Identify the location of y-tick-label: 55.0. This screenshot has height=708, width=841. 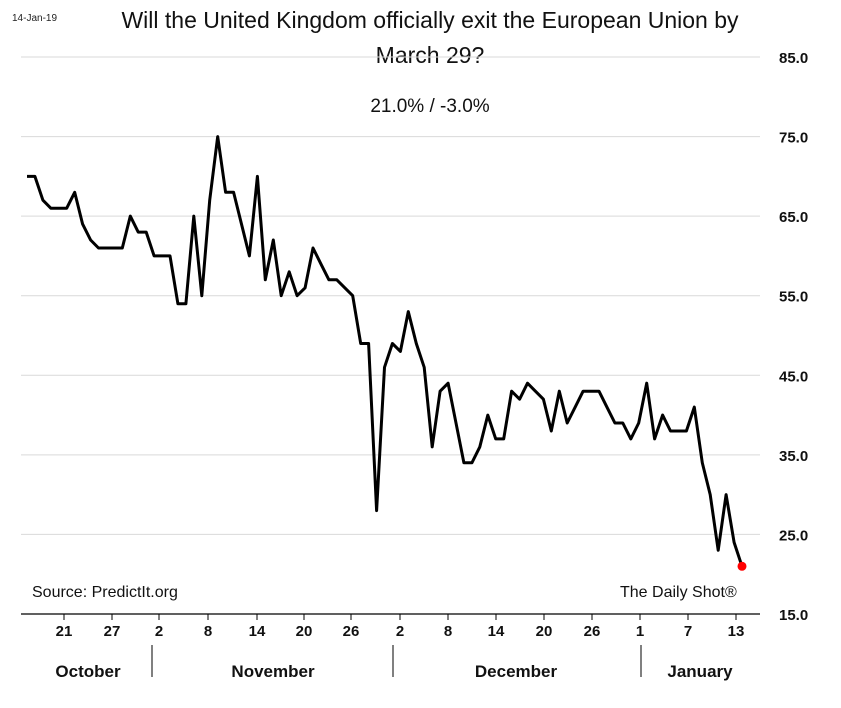
(793, 297).